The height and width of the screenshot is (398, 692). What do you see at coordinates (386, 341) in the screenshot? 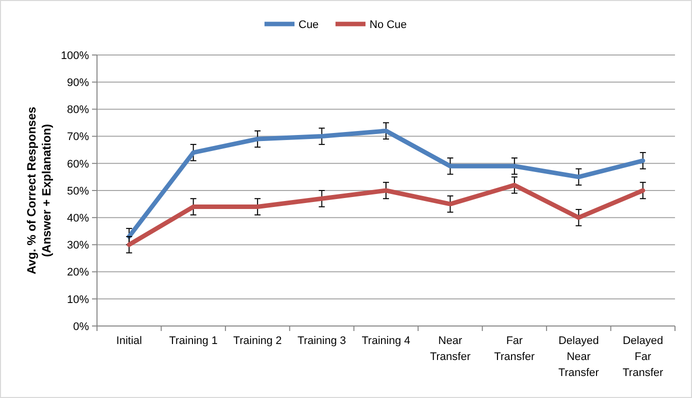
I see `x-tick-label: Training 4` at bounding box center [386, 341].